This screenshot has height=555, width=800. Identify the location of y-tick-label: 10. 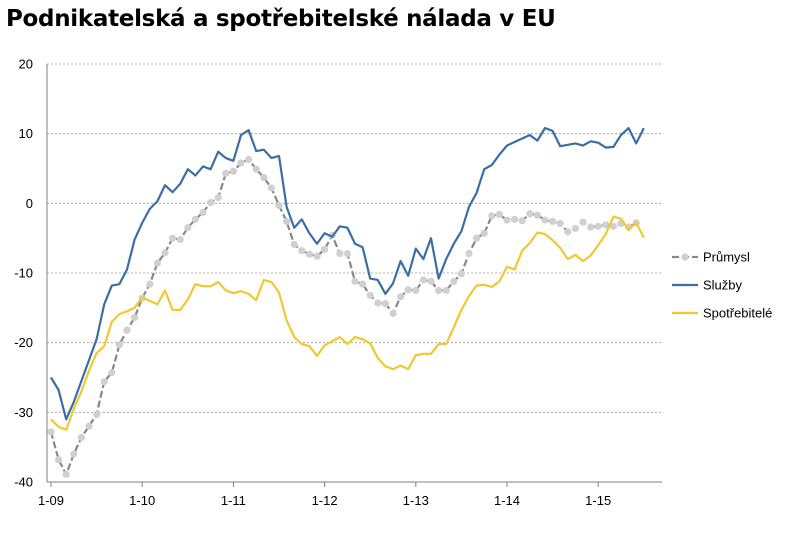
(26, 133).